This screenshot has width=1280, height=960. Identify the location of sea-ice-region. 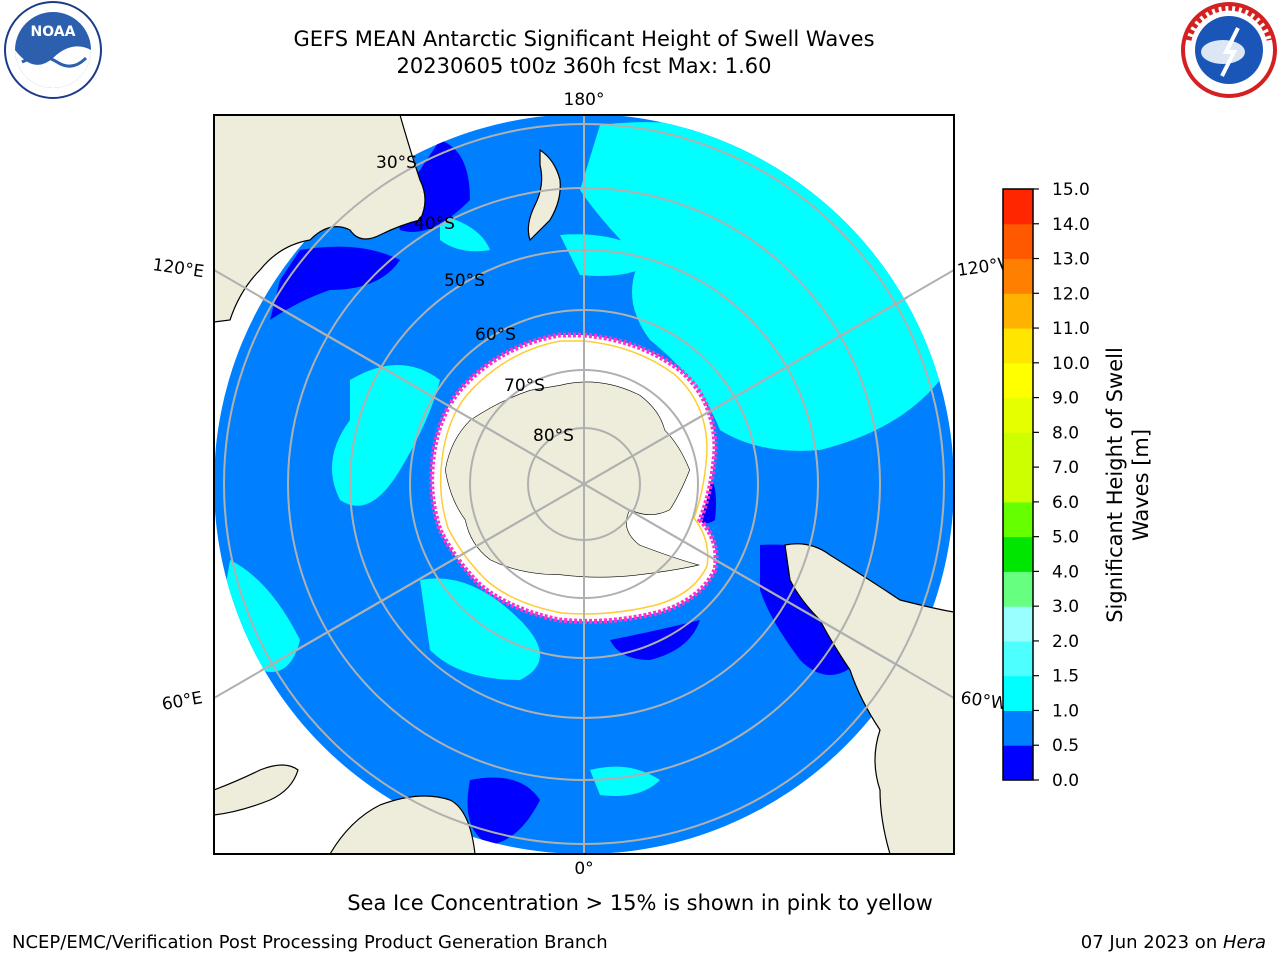
(573, 478).